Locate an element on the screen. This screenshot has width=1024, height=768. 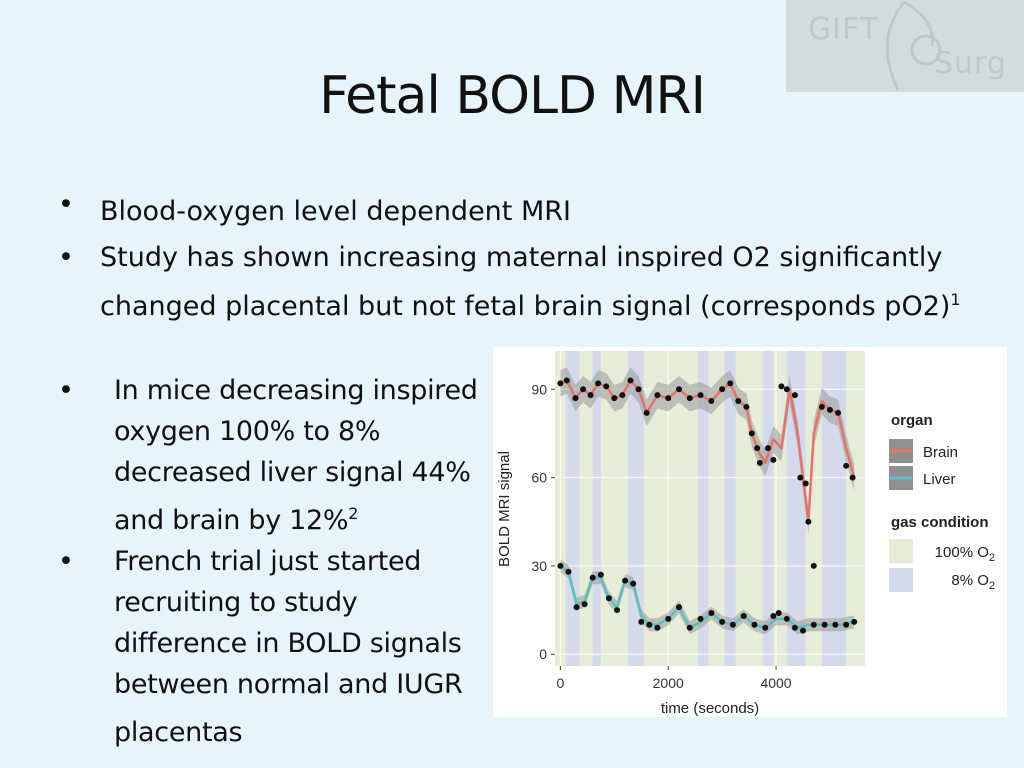
logo-text-line1: GIFT is located at coordinates (844, 29).